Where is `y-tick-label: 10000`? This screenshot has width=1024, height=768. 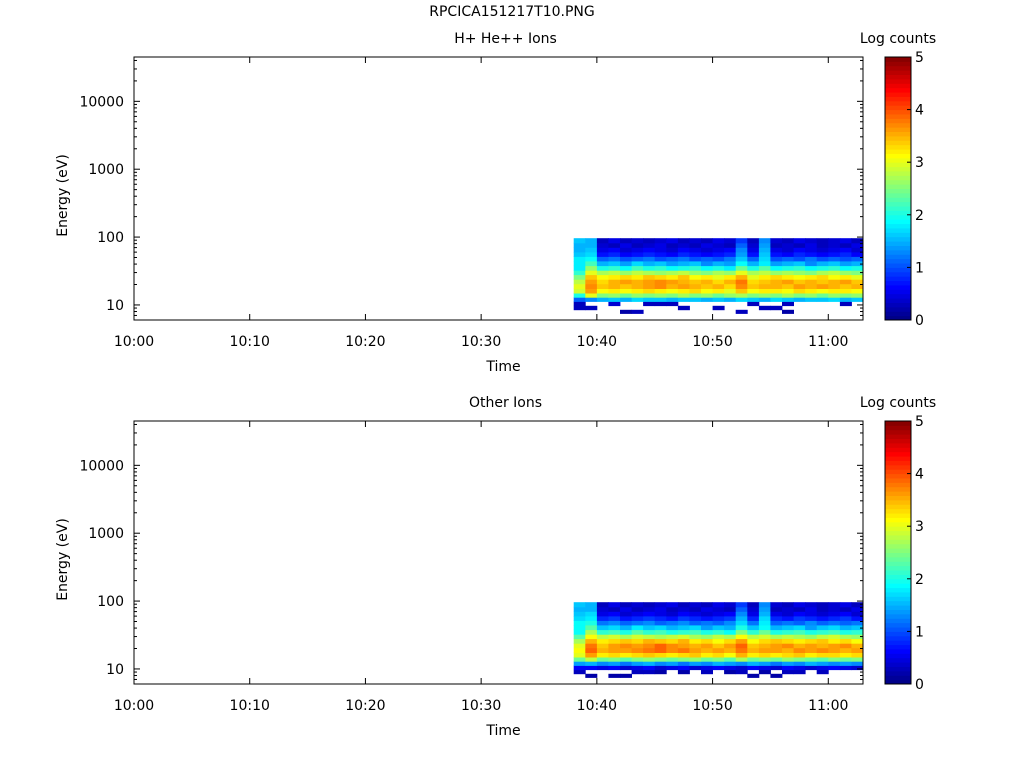 y-tick-label: 10000 is located at coordinates (101, 466).